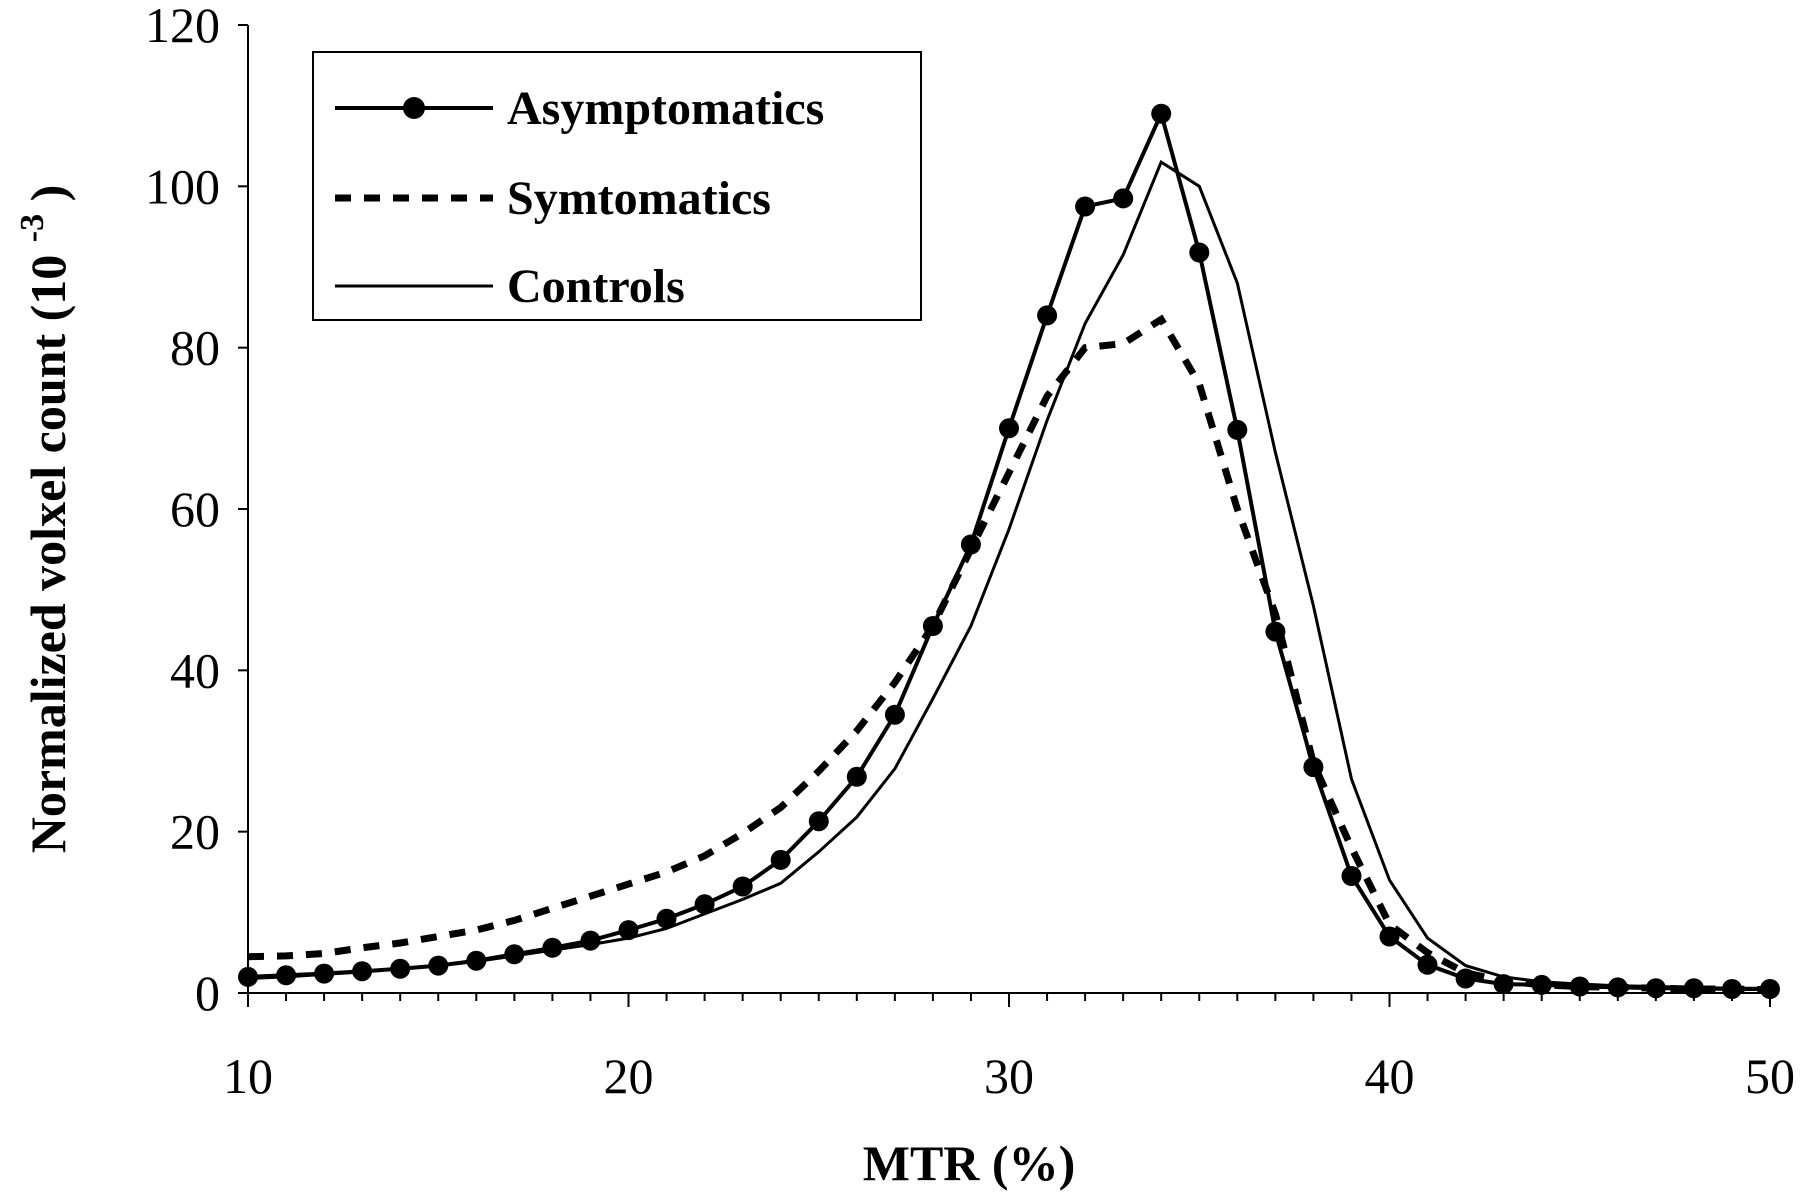  What do you see at coordinates (48, 554) in the screenshot?
I see `y-axis-title-main: Normalized volxel count (10` at bounding box center [48, 554].